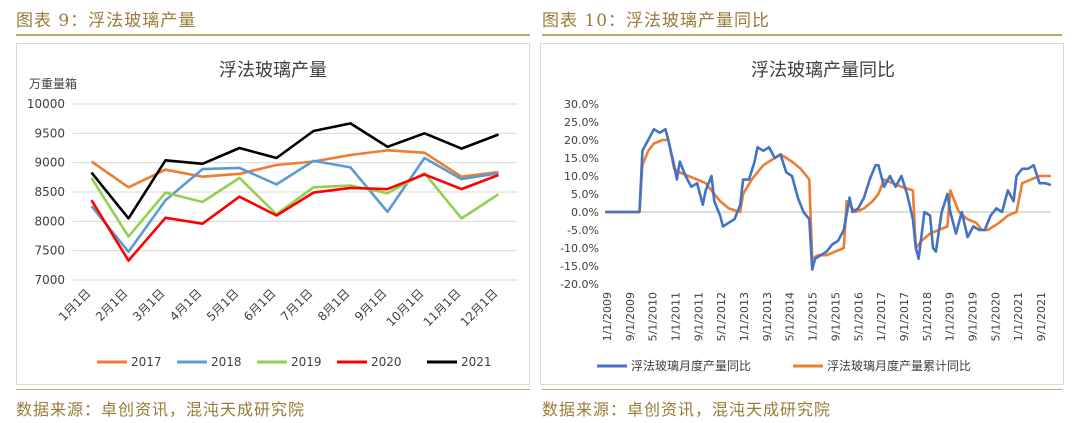 This screenshot has height=423, width=1080. Describe the element at coordinates (899, 365) in the screenshot. I see `legend-label: 浮法玻璃月度产量累计同比` at that location.